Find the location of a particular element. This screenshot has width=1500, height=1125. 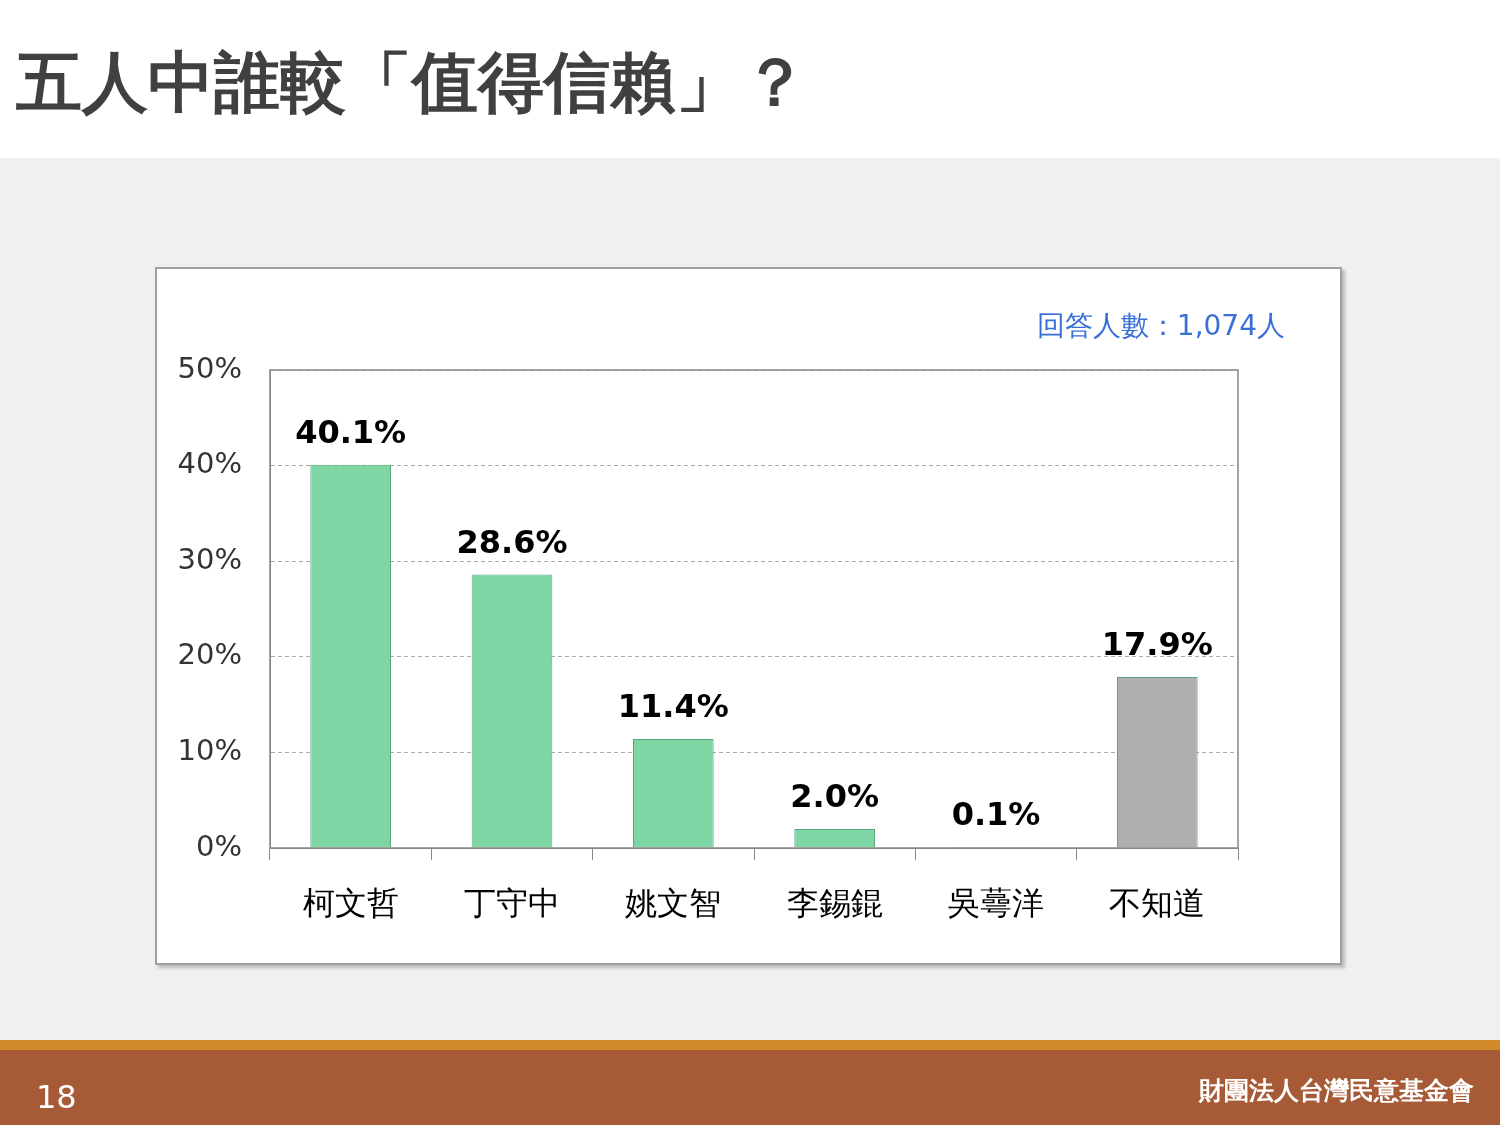

x-tick-label: 李錫錕 is located at coordinates (834, 902).